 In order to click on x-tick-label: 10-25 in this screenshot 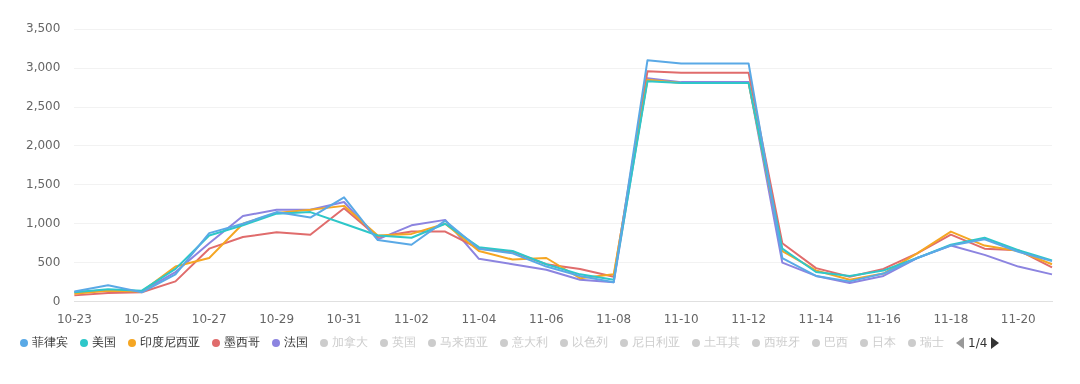, I will do `click(142, 318)`.